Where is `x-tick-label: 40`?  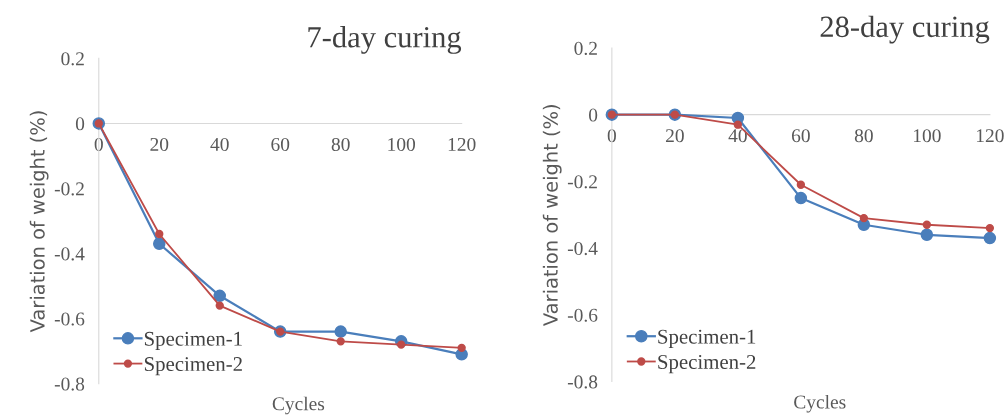 x-tick-label: 40 is located at coordinates (219, 144).